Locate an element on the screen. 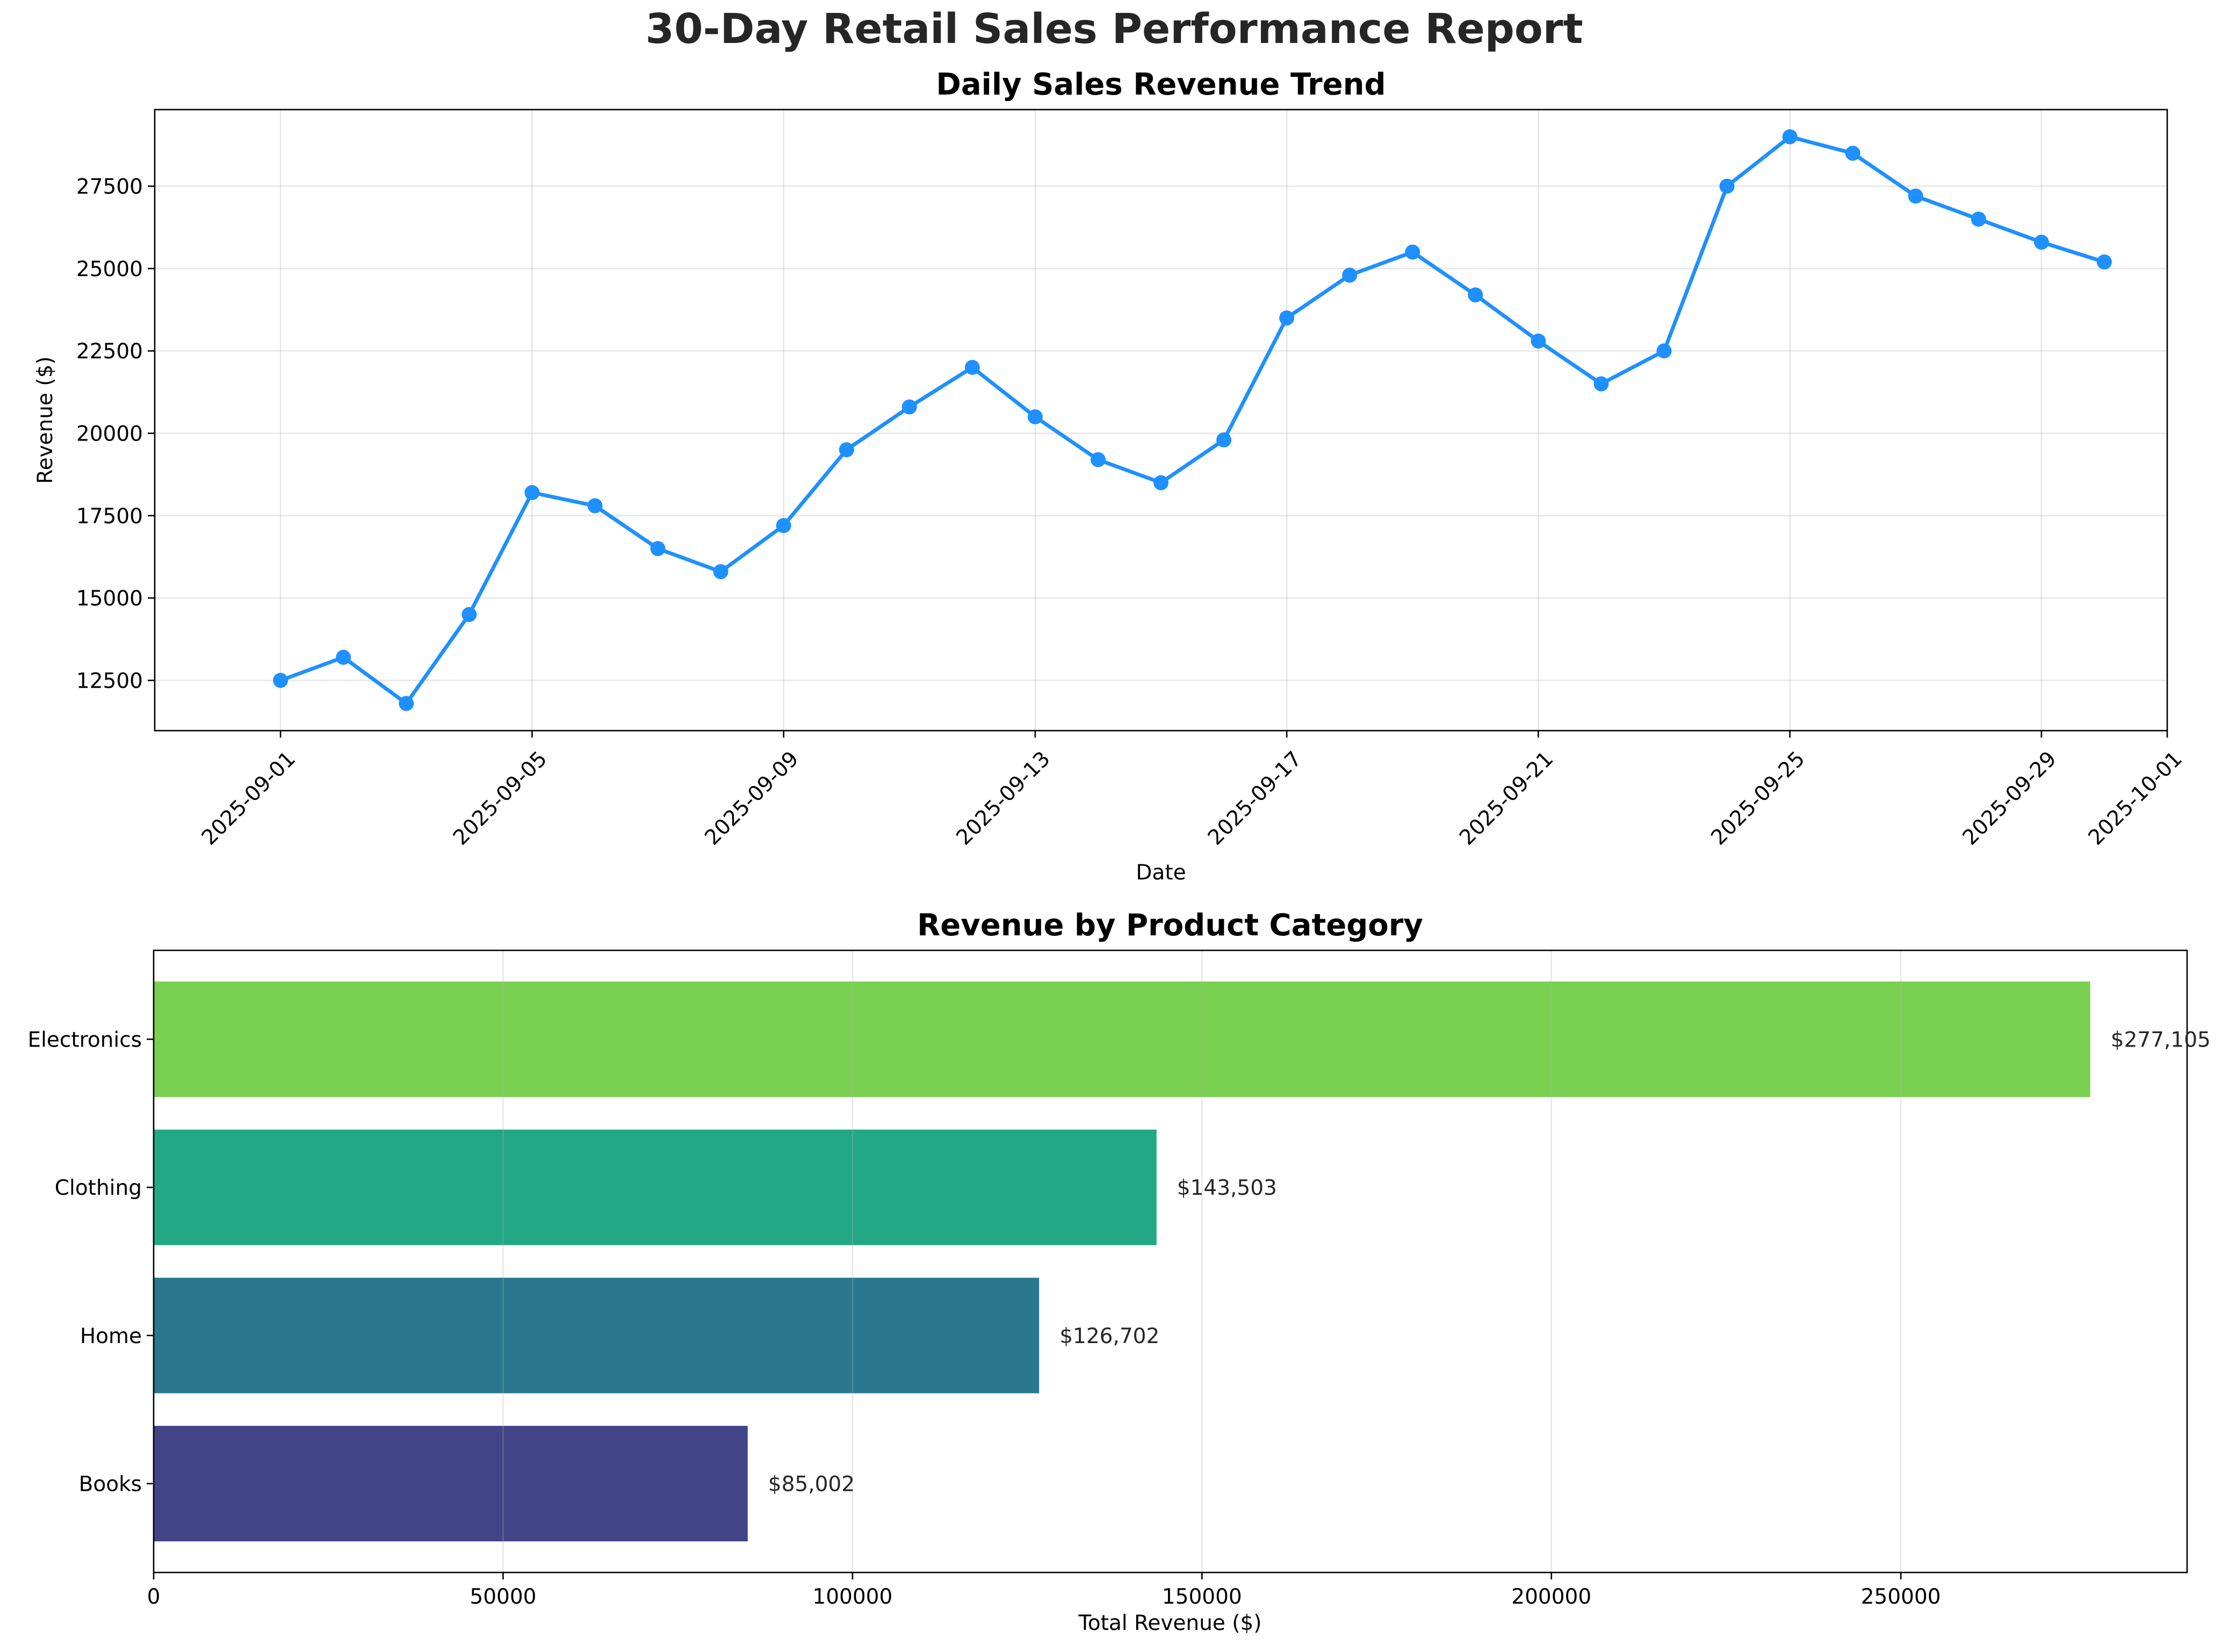  line-chart-xlabel: Date is located at coordinates (1161, 873).